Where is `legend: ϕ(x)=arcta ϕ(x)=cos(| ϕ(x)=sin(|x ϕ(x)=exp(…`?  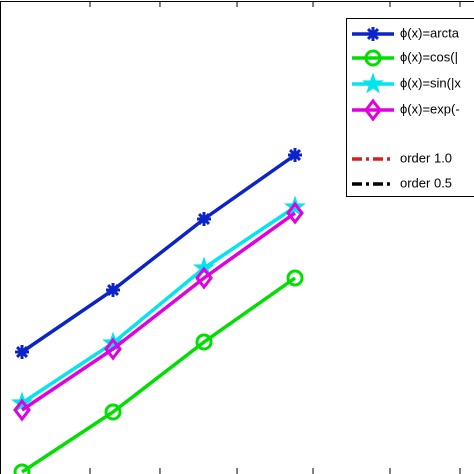
legend: ϕ(x)=arcta ϕ(x)=cos(| ϕ(x)=sin(|x ϕ(x)=exp(… is located at coordinates (410, 107).